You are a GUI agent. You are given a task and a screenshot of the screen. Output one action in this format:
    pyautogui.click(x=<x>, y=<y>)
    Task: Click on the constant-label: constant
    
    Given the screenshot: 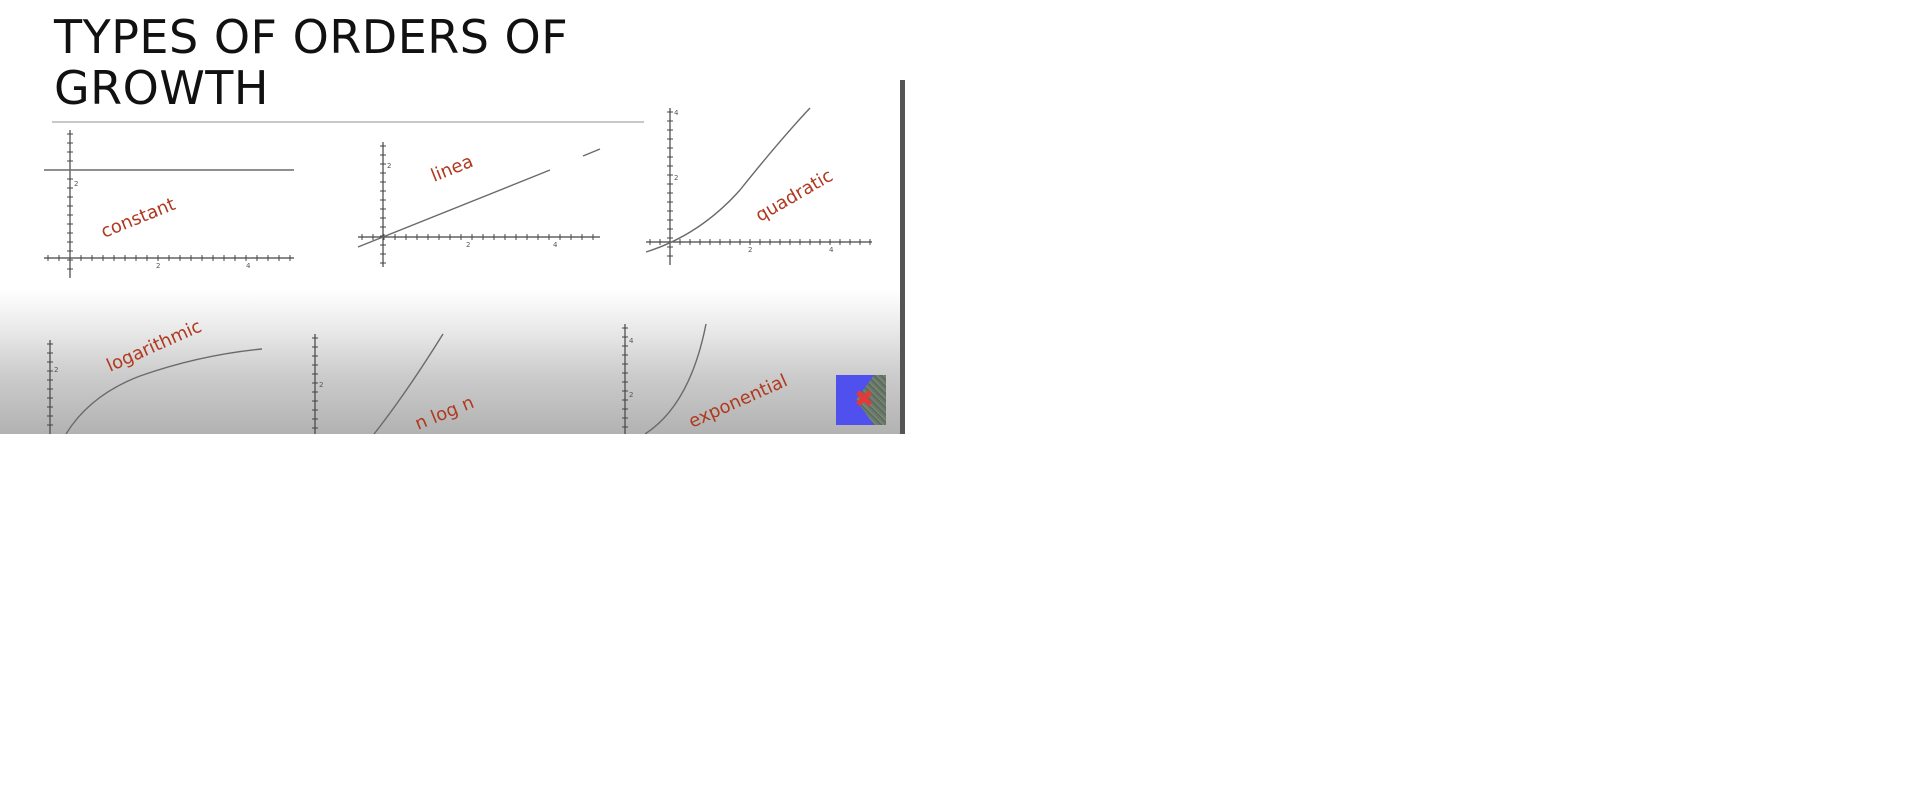 What is the action you would take?
    pyautogui.click(x=138, y=218)
    